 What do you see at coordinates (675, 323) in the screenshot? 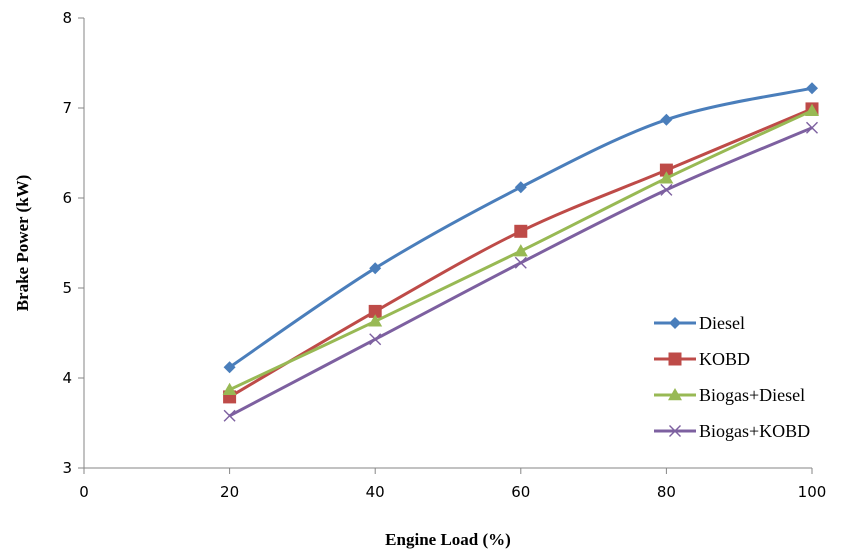
I see `legend-marker-diesel` at bounding box center [675, 323].